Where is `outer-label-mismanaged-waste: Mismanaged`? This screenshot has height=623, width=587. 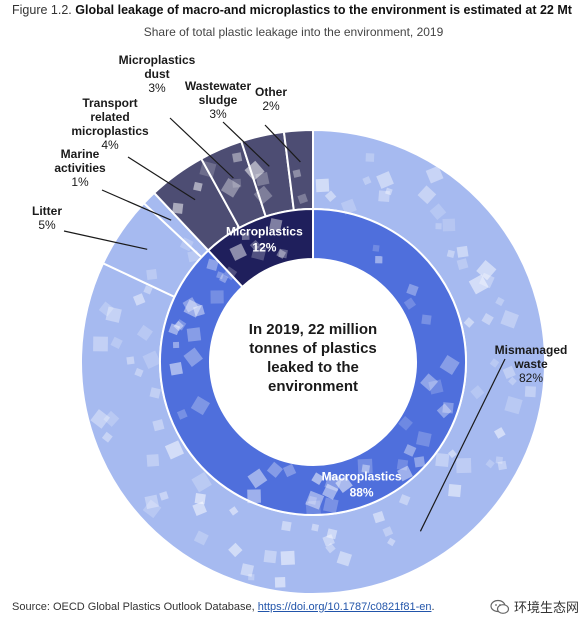
outer-label-mismanaged-waste: Mismanaged is located at coordinates (531, 350).